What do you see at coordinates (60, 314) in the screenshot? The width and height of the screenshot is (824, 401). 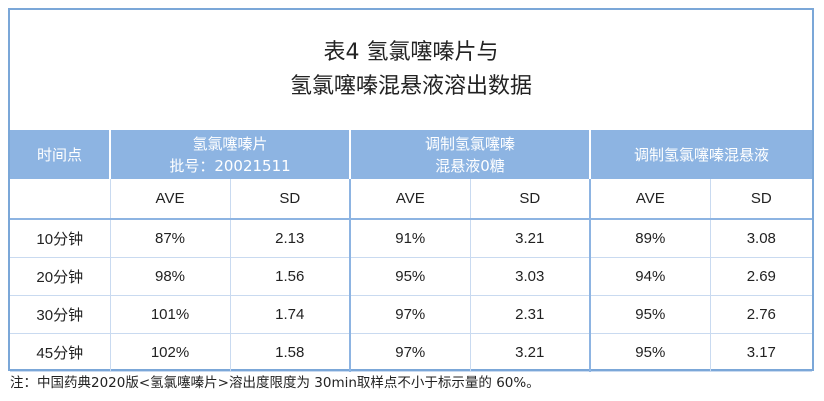 I see `time-cell: 30分钟` at bounding box center [60, 314].